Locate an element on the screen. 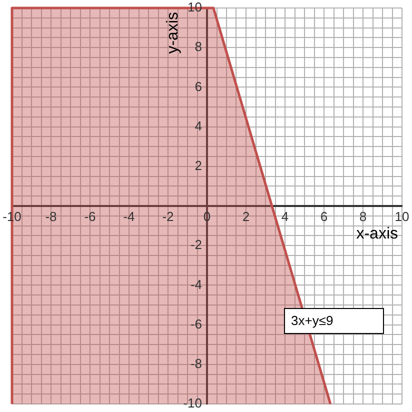 The width and height of the screenshot is (412, 412). x-tick-label: 8 is located at coordinates (363, 216).